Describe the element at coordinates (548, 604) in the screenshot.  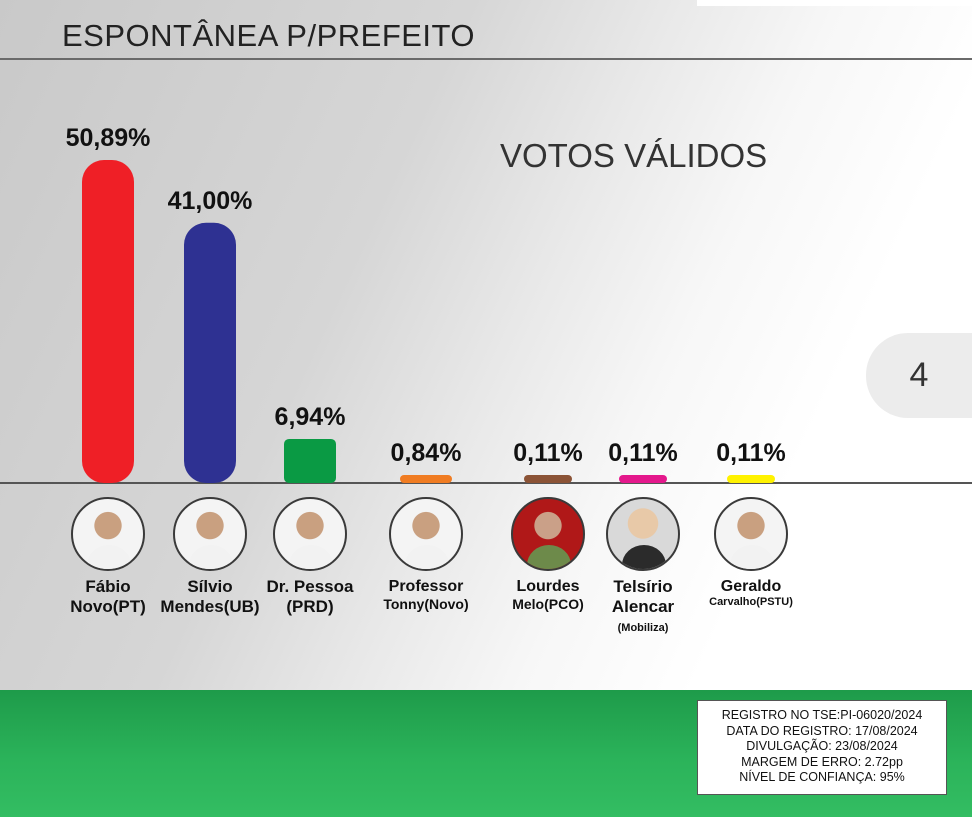
I see `candidate-party-5: Melo(PCO)` at that location.